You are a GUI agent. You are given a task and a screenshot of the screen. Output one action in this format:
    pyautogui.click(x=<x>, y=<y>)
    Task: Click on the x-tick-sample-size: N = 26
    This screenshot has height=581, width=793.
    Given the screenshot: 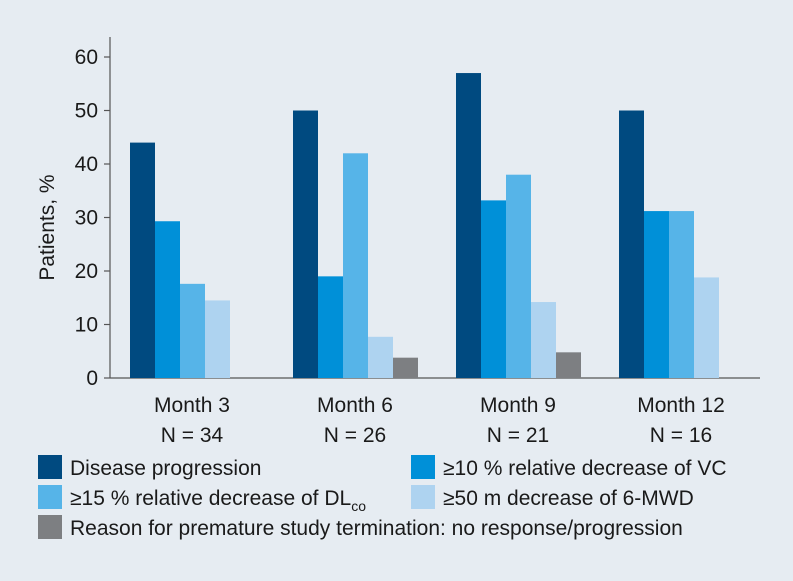 What is the action you would take?
    pyautogui.click(x=355, y=435)
    